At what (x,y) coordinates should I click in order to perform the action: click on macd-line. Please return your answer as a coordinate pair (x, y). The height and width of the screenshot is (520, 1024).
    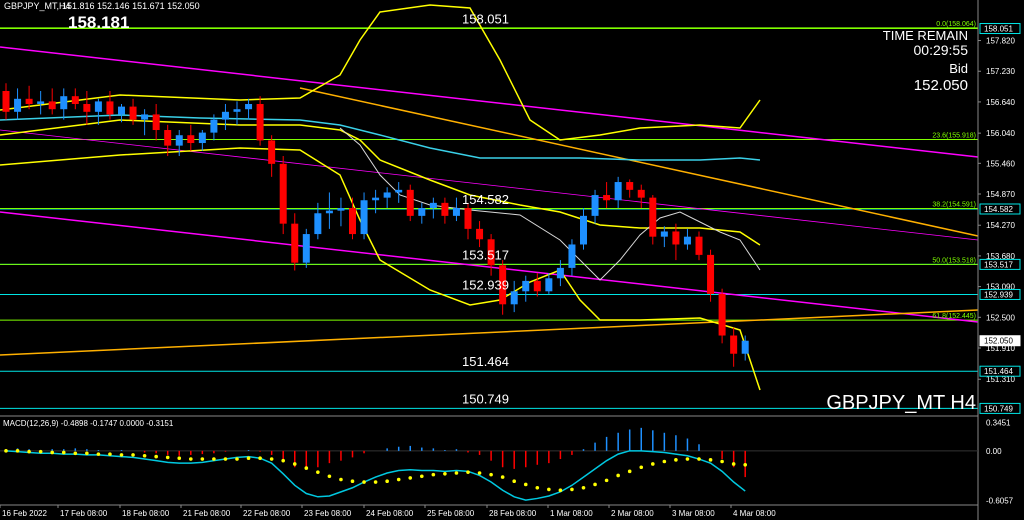
    Looking at the image, I should click on (375, 475).